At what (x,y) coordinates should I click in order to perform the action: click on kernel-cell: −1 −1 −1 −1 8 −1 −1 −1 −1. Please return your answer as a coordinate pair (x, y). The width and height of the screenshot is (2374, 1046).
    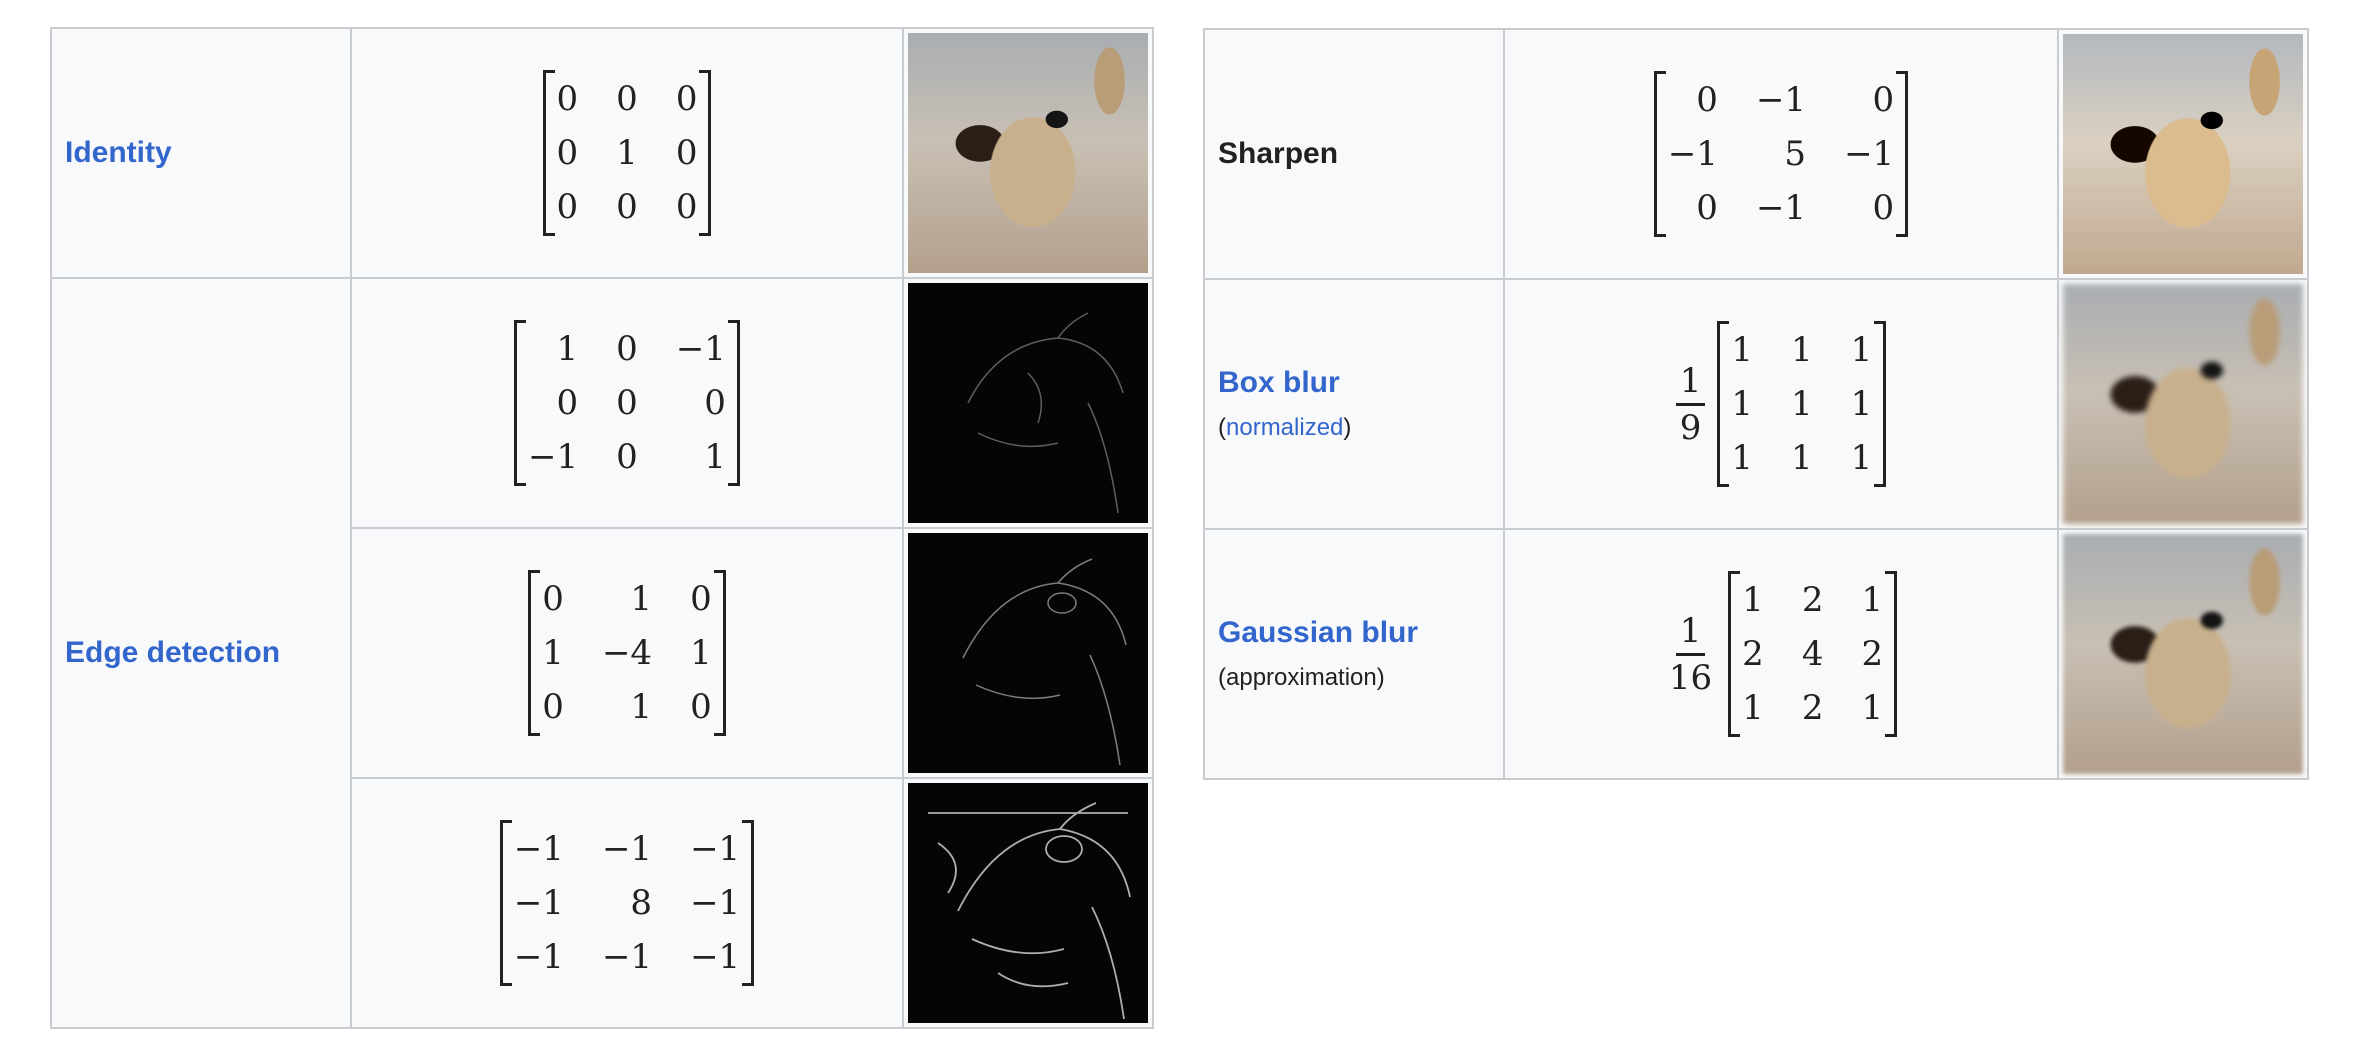
    Looking at the image, I should click on (627, 903).